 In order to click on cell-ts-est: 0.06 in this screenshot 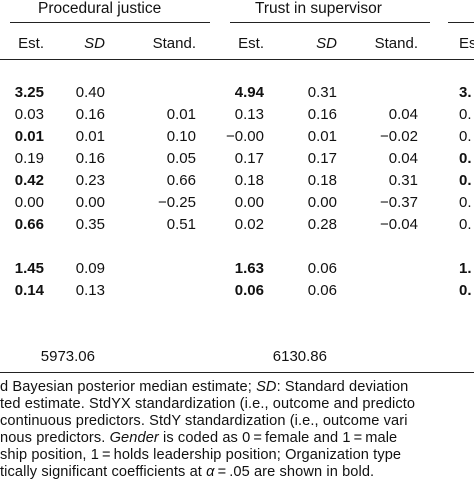, I will do `click(249, 290)`.